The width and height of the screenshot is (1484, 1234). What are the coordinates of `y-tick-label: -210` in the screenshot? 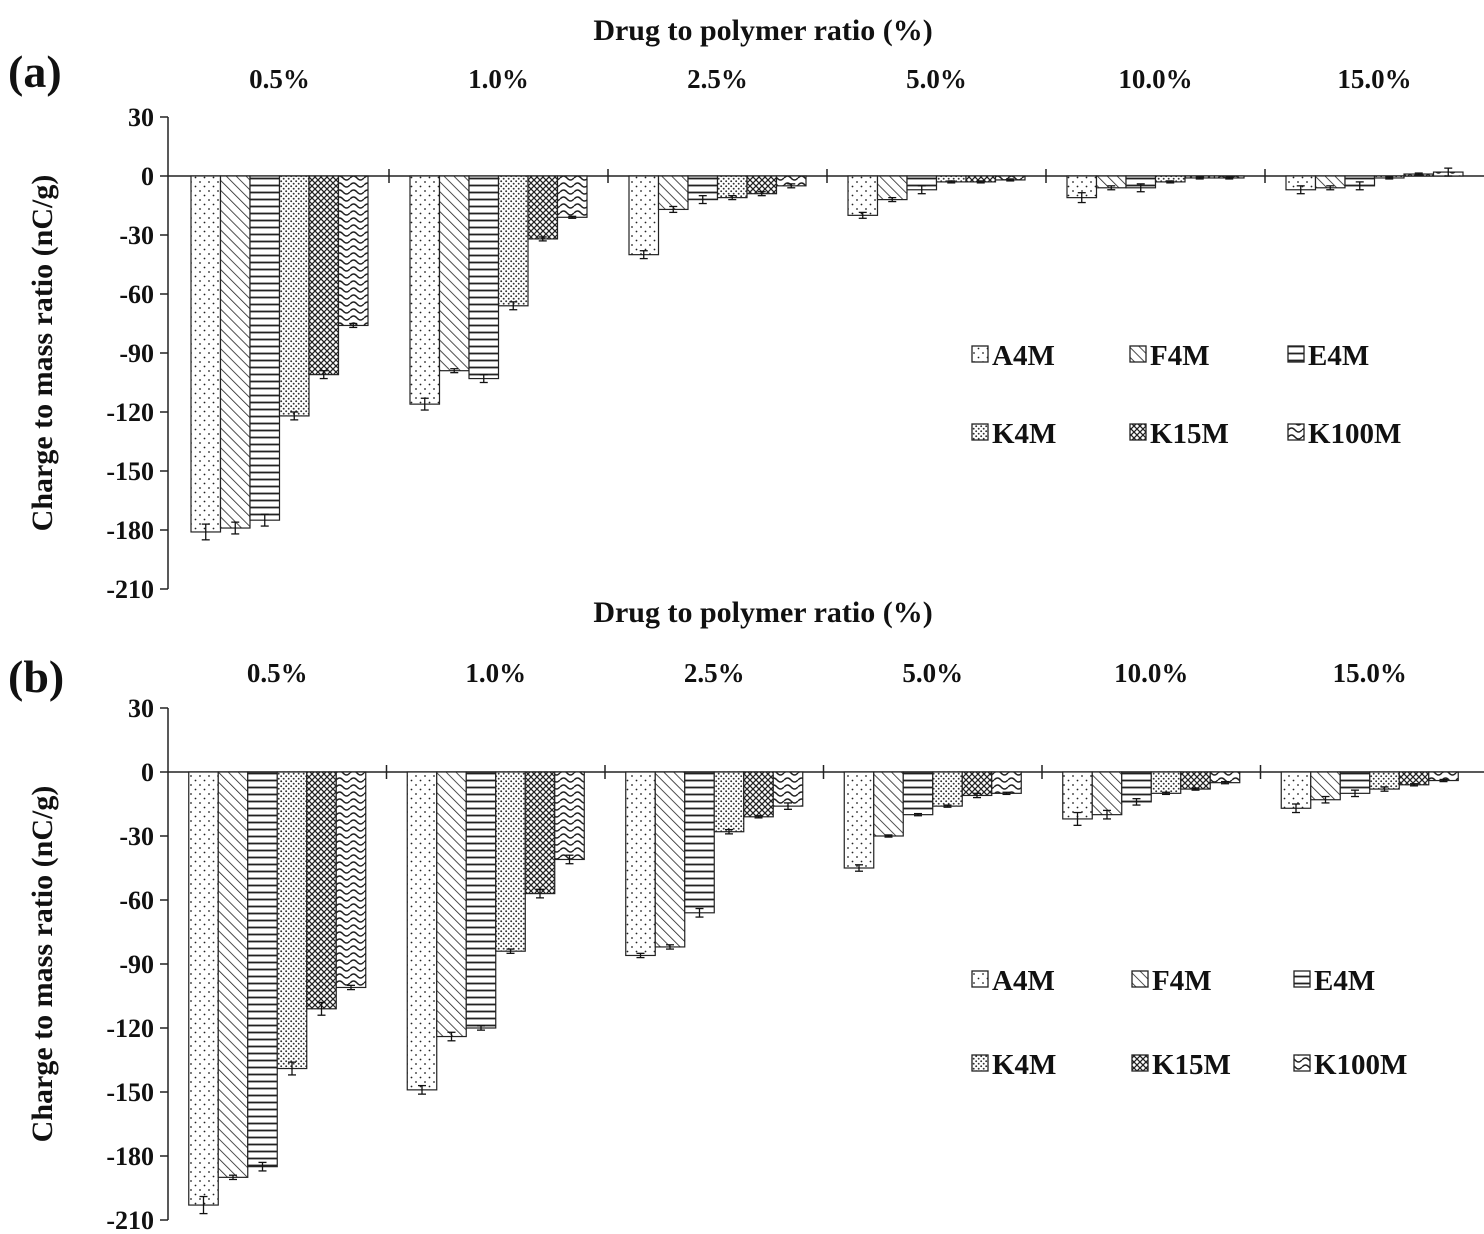 It's located at (130, 1220).